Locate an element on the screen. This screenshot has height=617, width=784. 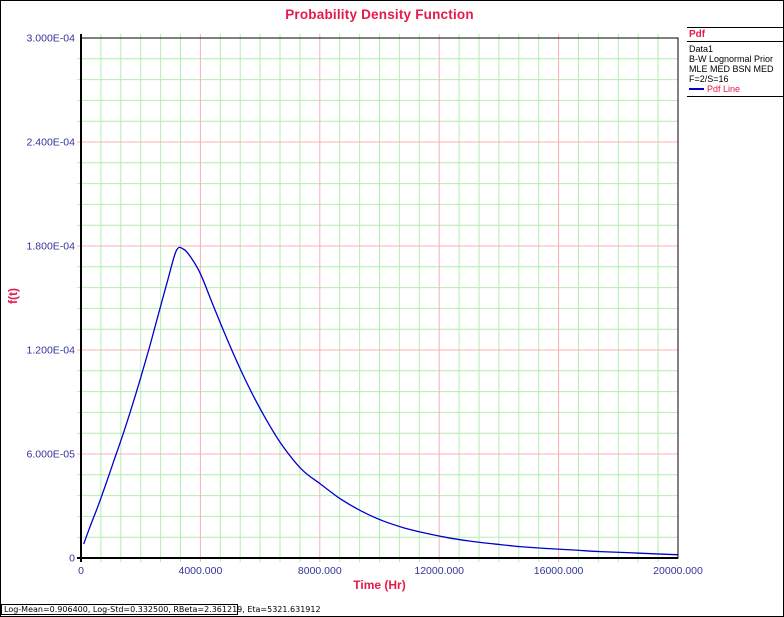
x-axis-label: Time (Hr) is located at coordinates (379, 585).